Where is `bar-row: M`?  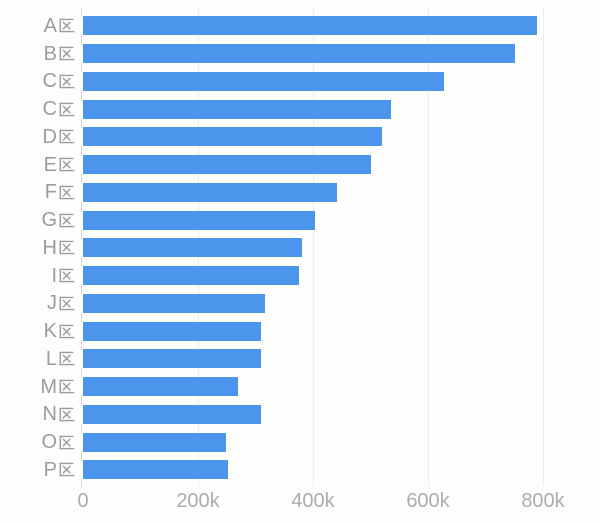 bar-row: M is located at coordinates (300, 387).